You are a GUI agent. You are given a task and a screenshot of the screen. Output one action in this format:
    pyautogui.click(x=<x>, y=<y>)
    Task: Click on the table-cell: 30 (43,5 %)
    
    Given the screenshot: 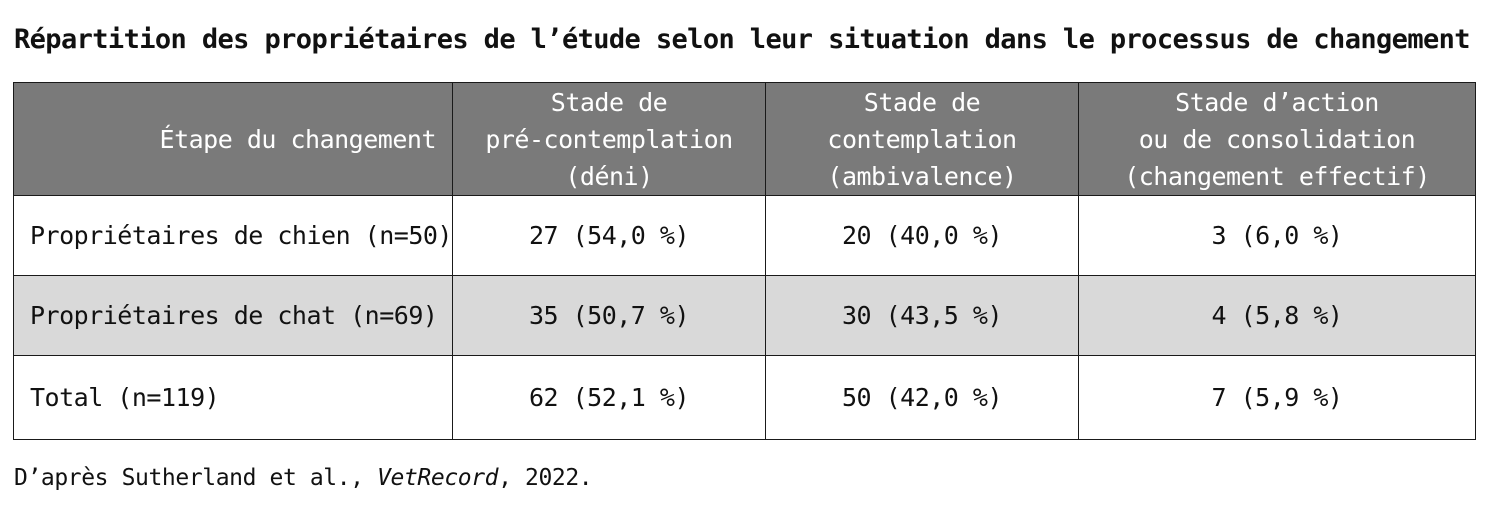 What is the action you would take?
    pyautogui.click(x=922, y=315)
    